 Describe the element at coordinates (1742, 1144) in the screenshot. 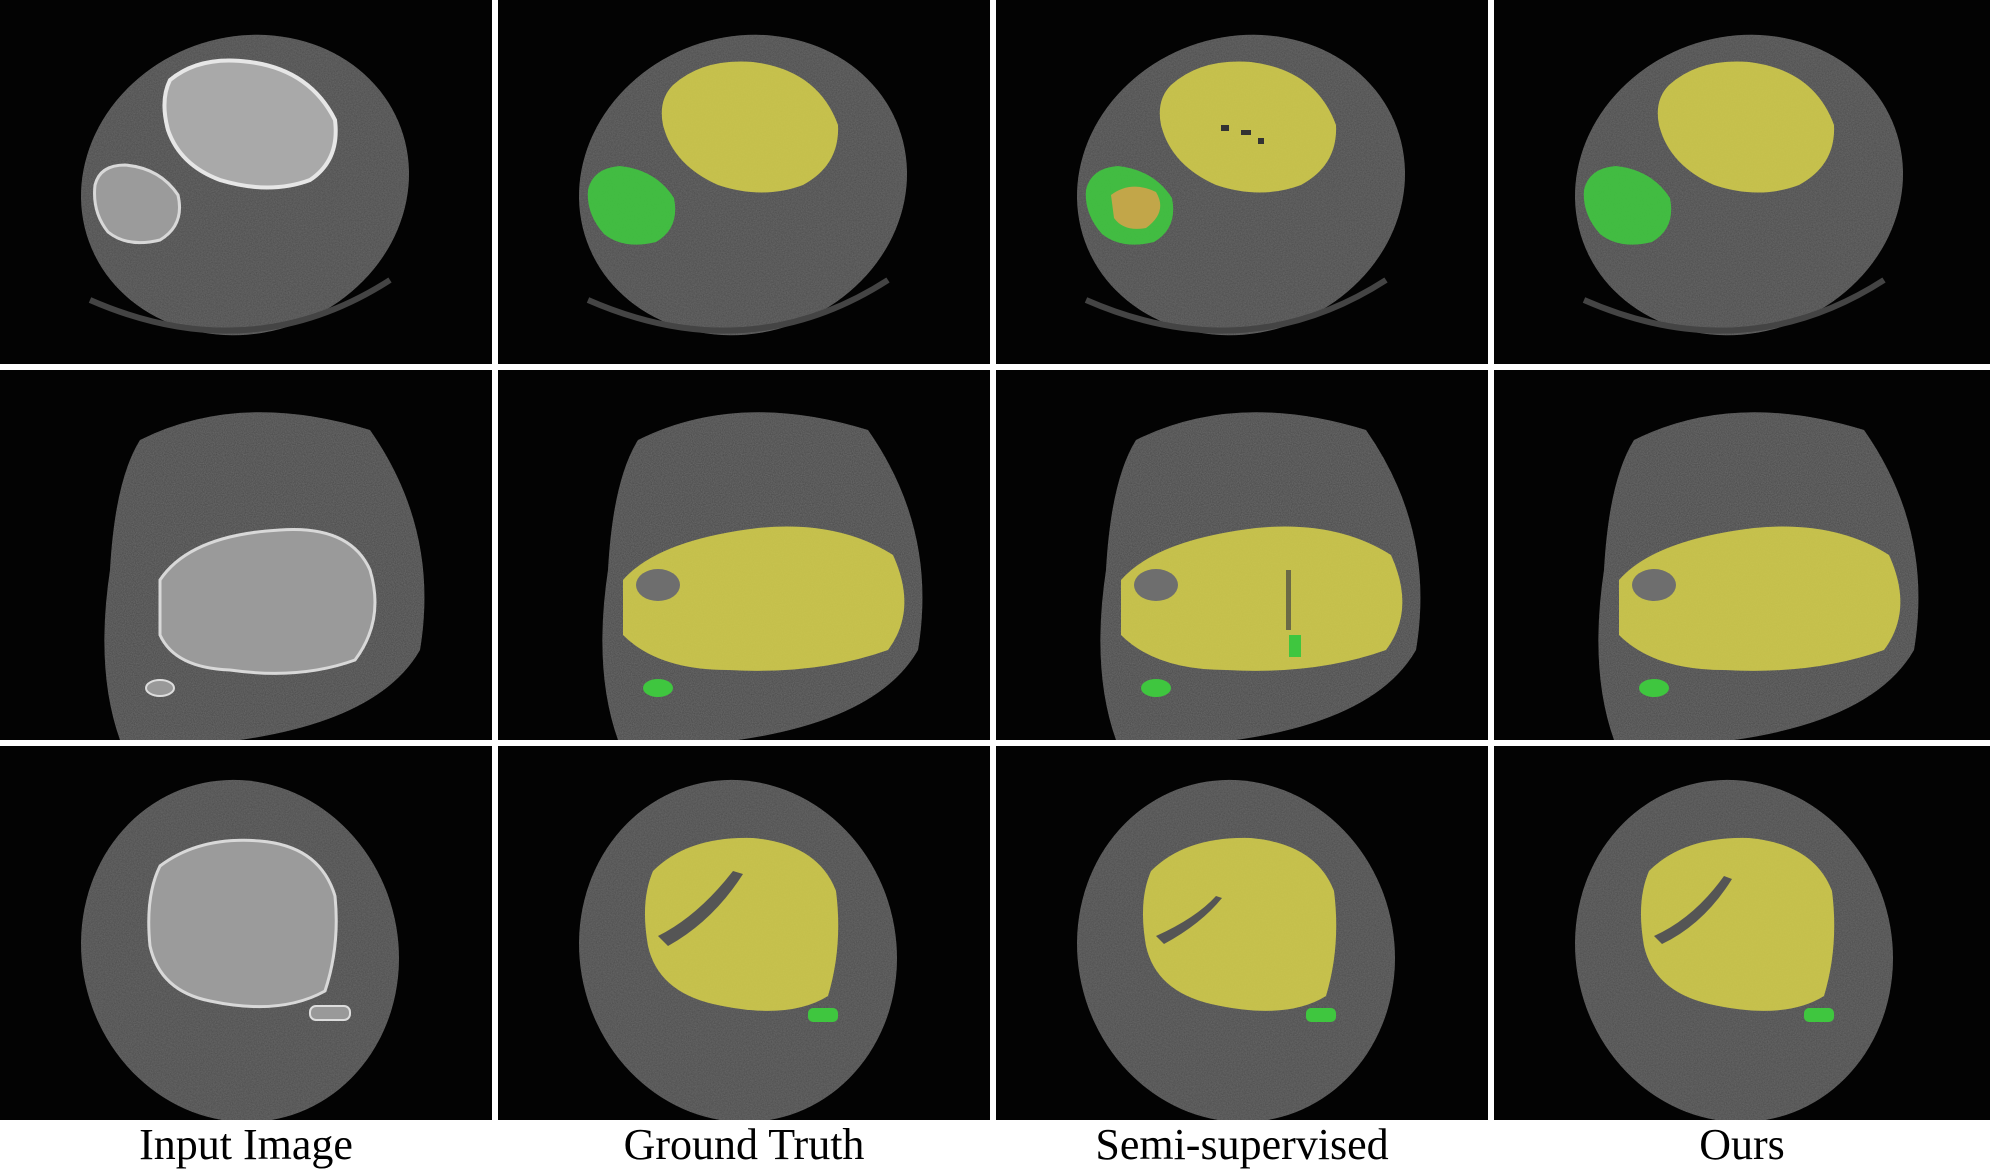

I see `column-label-ours: Ours` at that location.